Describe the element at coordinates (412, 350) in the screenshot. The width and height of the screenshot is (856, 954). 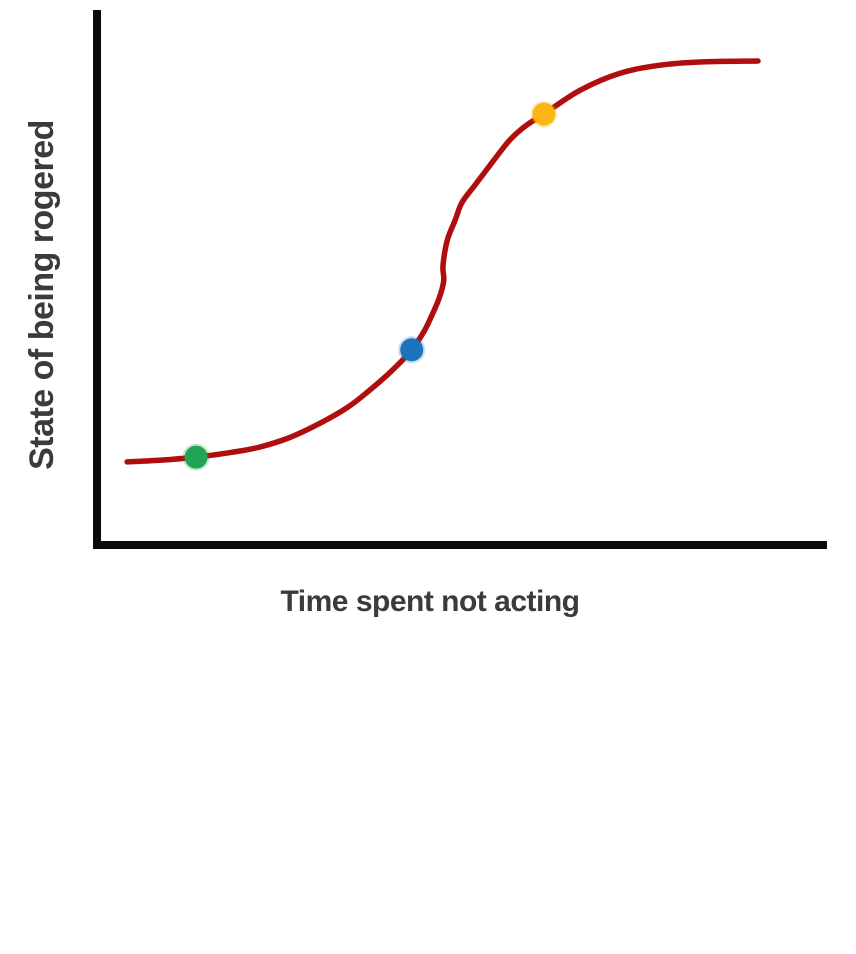
I see `chart-marker-blue` at that location.